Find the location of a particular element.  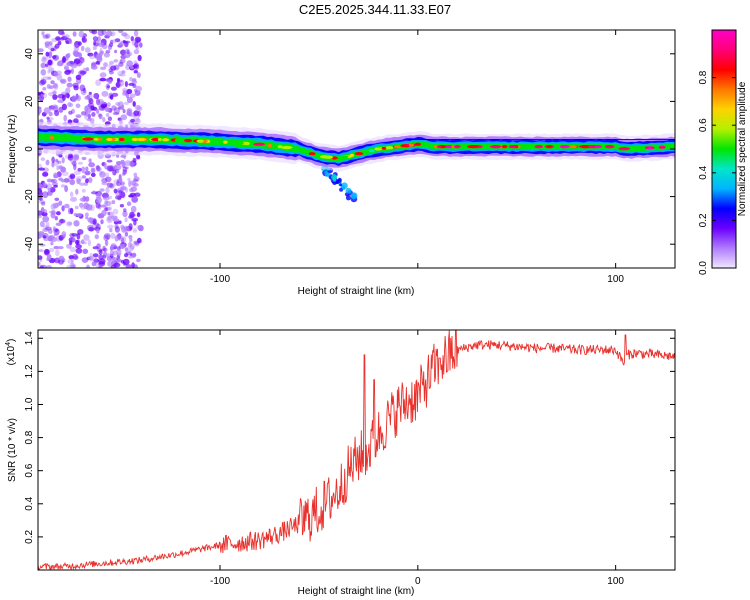

y-tick-label: 0 is located at coordinates (29, 149).